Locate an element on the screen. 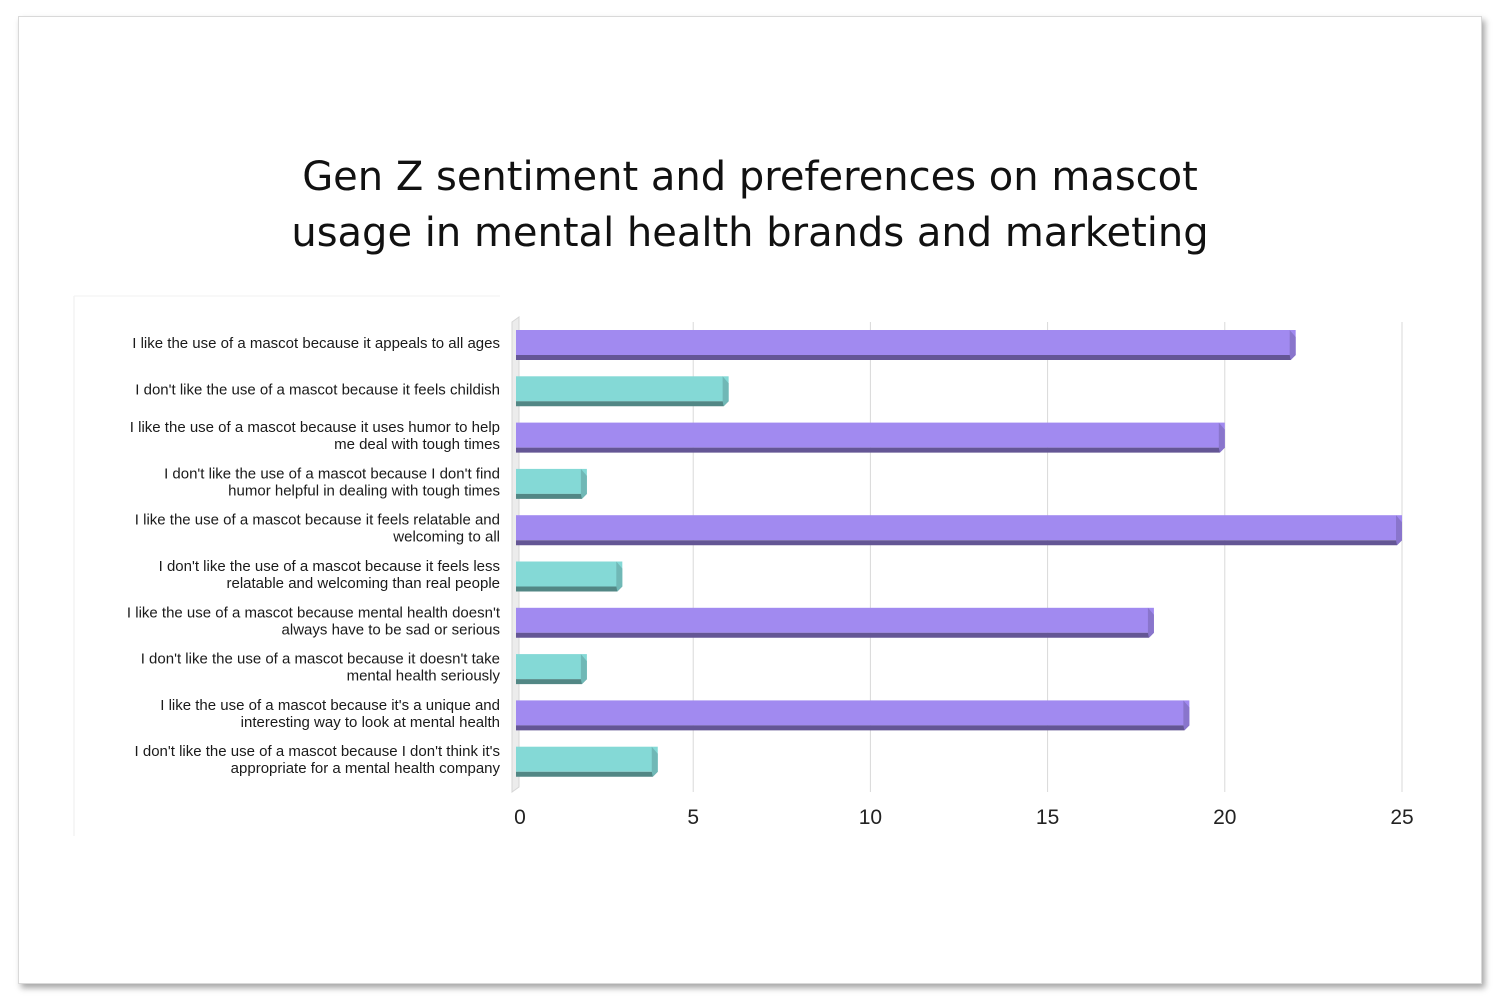  category-label: me deal with tough times is located at coordinates (417, 444).